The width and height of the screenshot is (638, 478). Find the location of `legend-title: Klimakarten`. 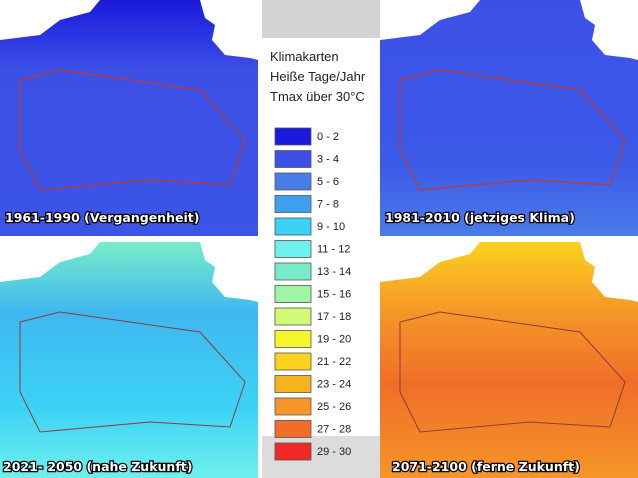

legend-title: Klimakarten is located at coordinates (304, 56).